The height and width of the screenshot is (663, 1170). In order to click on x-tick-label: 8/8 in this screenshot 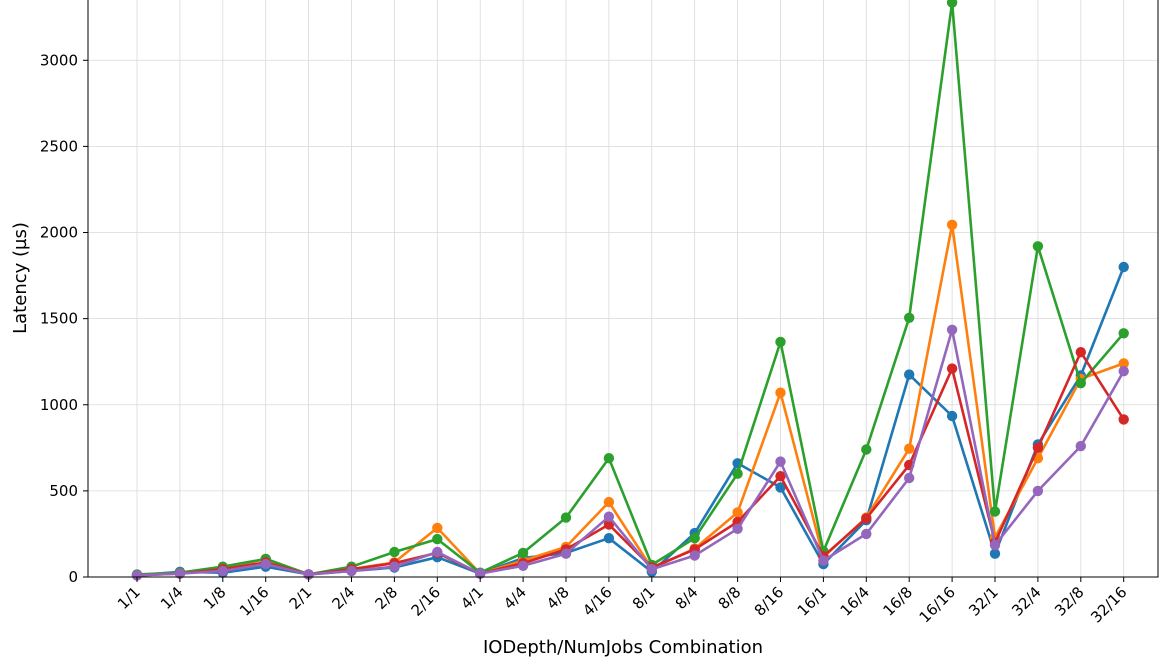, I will do `click(730, 598)`.